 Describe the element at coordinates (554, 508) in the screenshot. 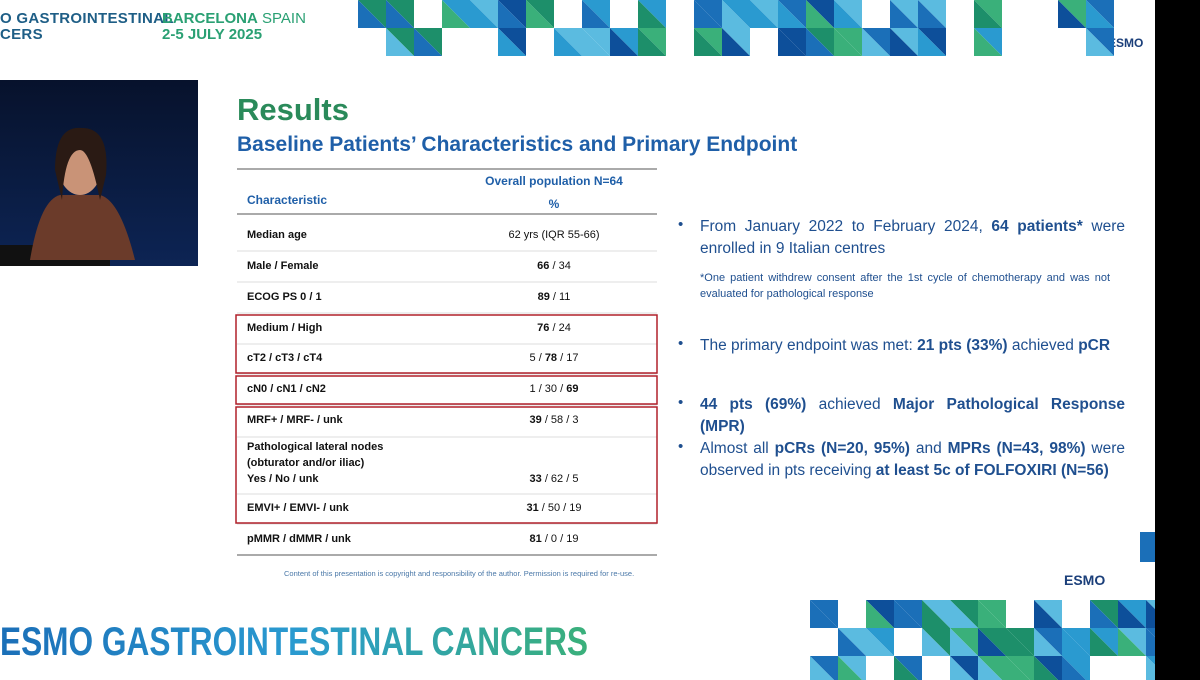

I see `row-value: 31 / 50 / 19` at that location.